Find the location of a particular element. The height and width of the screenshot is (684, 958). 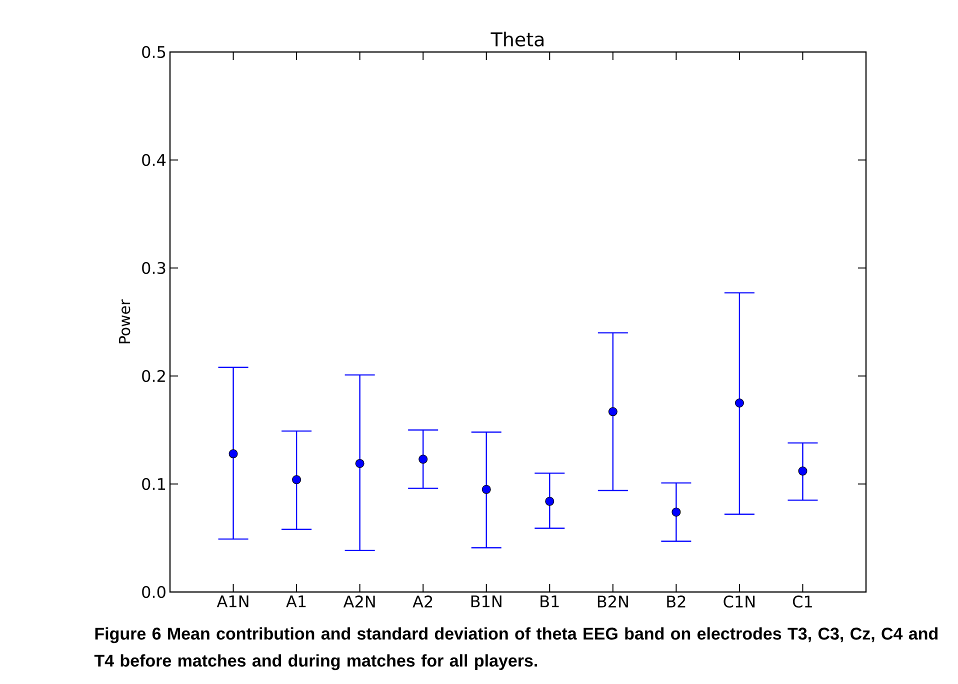

y-tick-label: 0.5 is located at coordinates (154, 52).